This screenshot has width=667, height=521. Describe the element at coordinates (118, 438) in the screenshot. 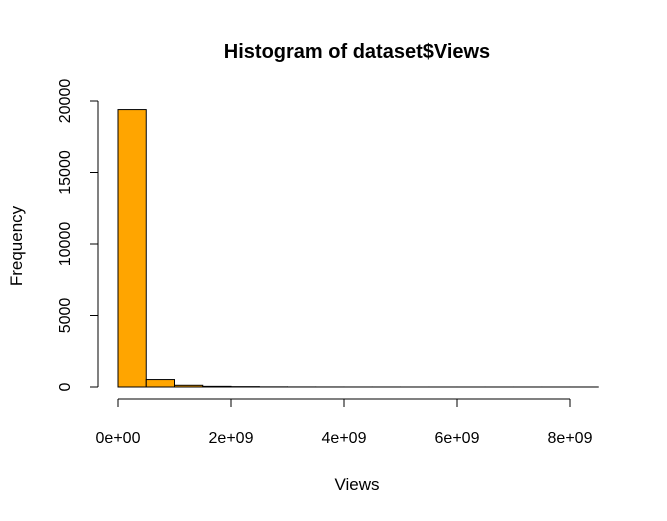

I see `x-tick-label: 0e+00` at that location.